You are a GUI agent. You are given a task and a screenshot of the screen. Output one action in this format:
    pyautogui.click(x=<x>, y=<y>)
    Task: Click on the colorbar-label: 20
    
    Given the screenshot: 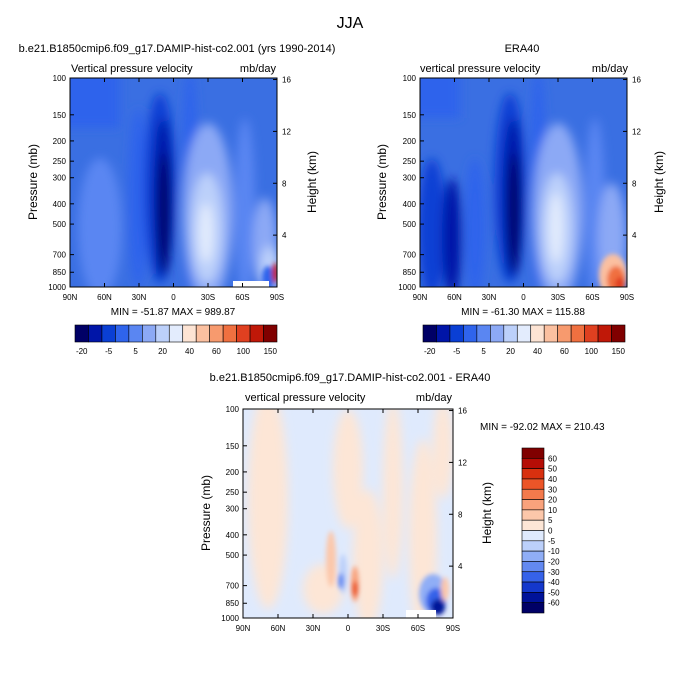 What is the action you would take?
    pyautogui.click(x=552, y=500)
    